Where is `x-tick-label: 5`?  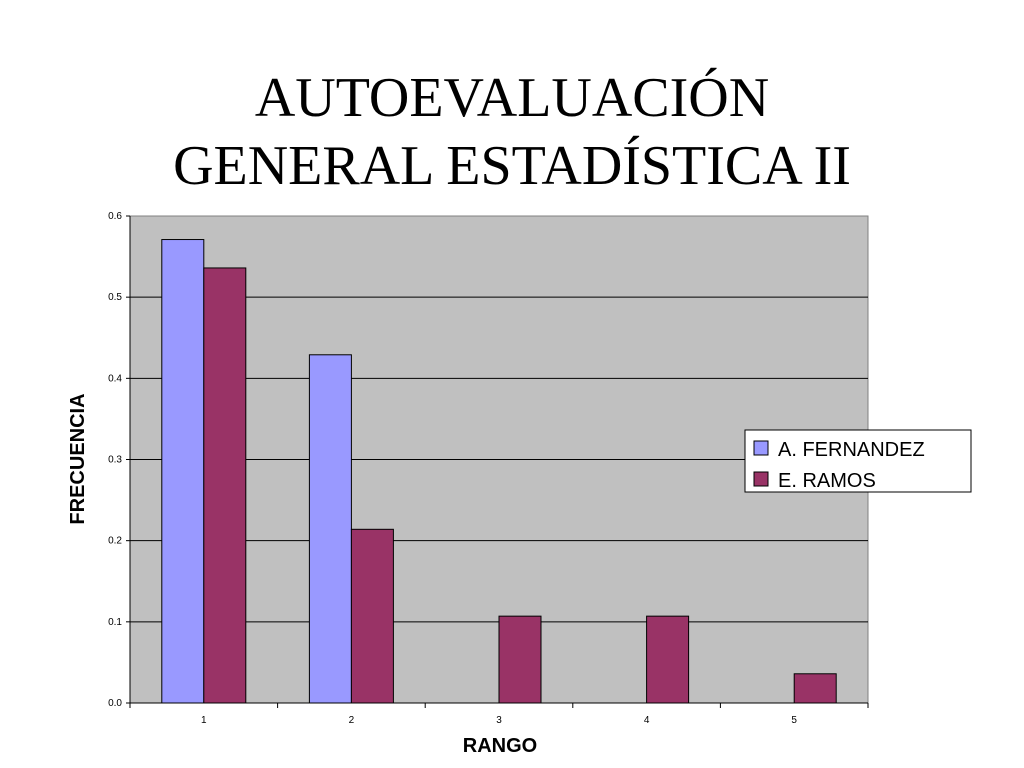
x-tick-label: 5 is located at coordinates (794, 720).